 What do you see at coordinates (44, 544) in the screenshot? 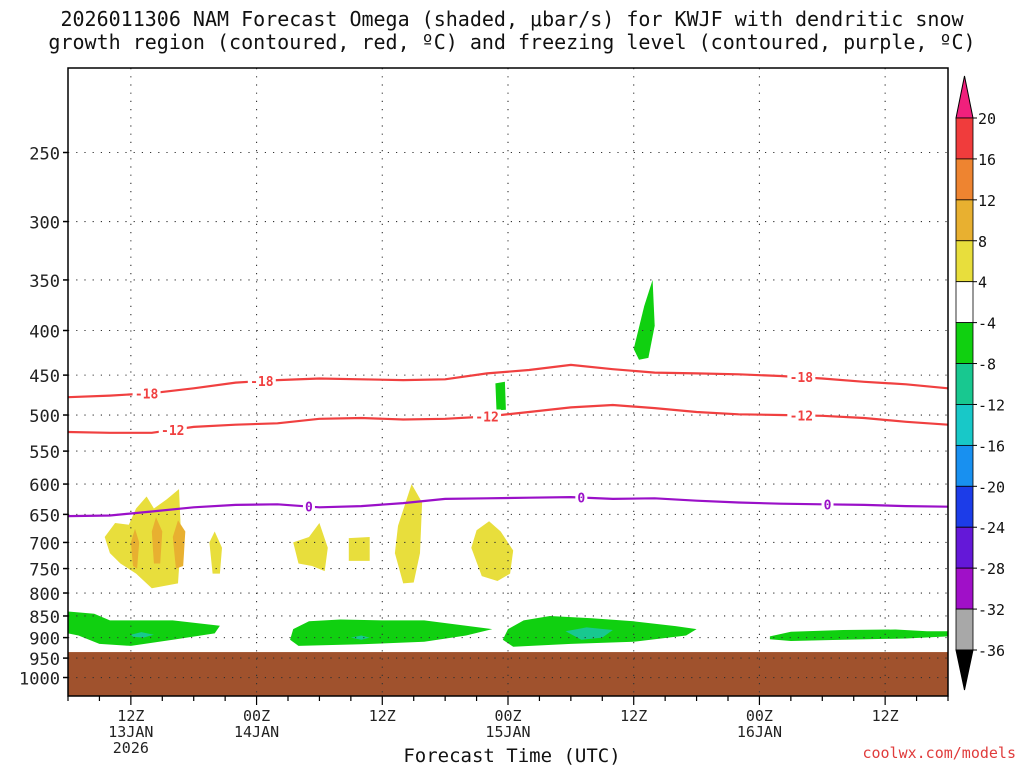
I see `y-tick-label: 700` at bounding box center [44, 544].